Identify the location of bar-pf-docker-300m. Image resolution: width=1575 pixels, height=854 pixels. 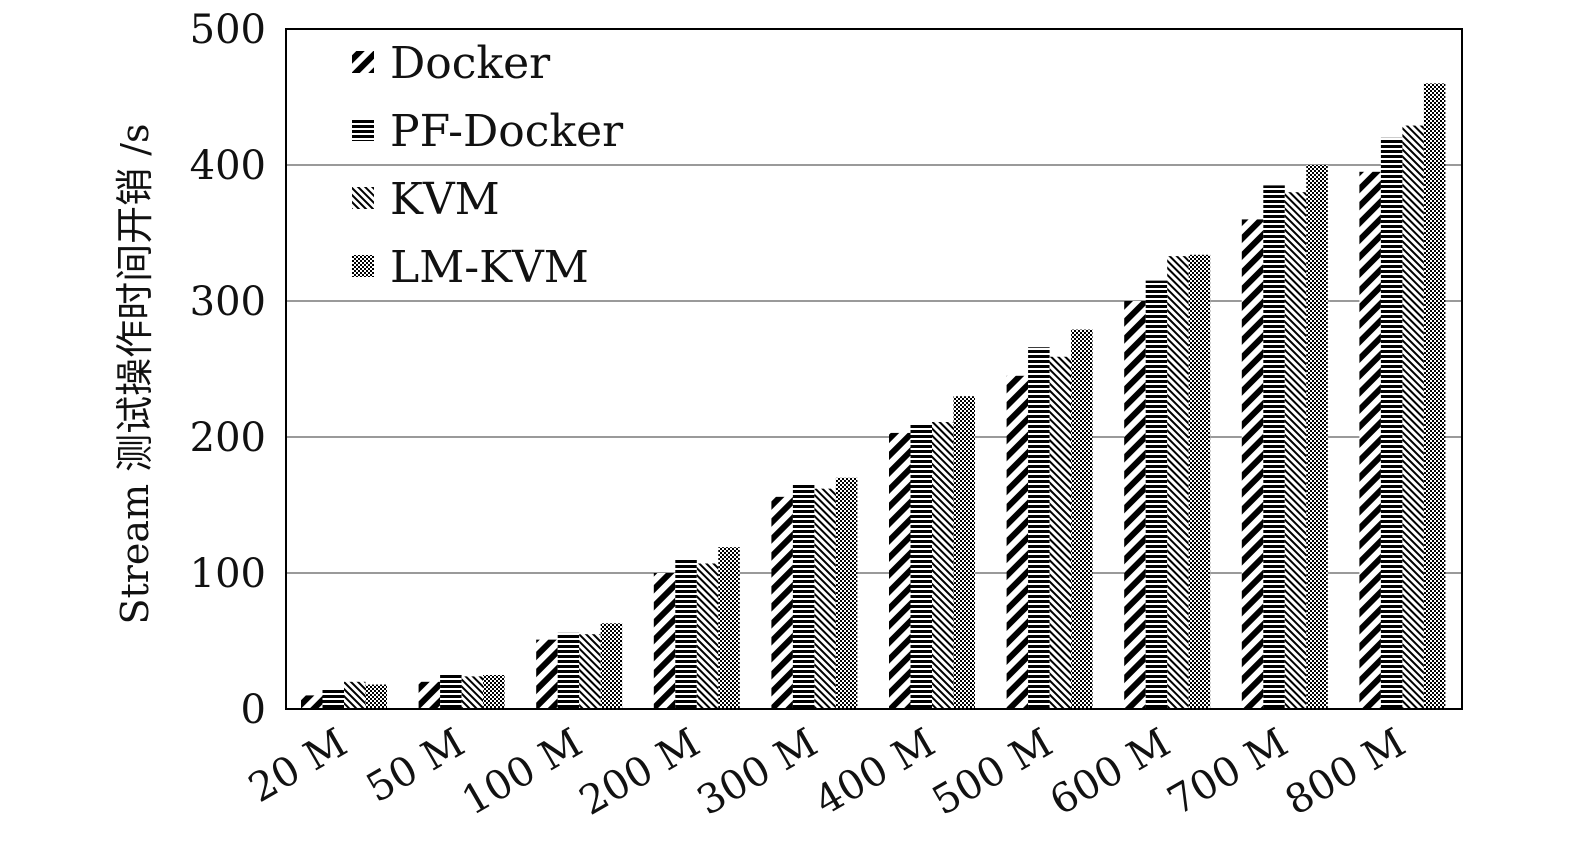
(803, 596).